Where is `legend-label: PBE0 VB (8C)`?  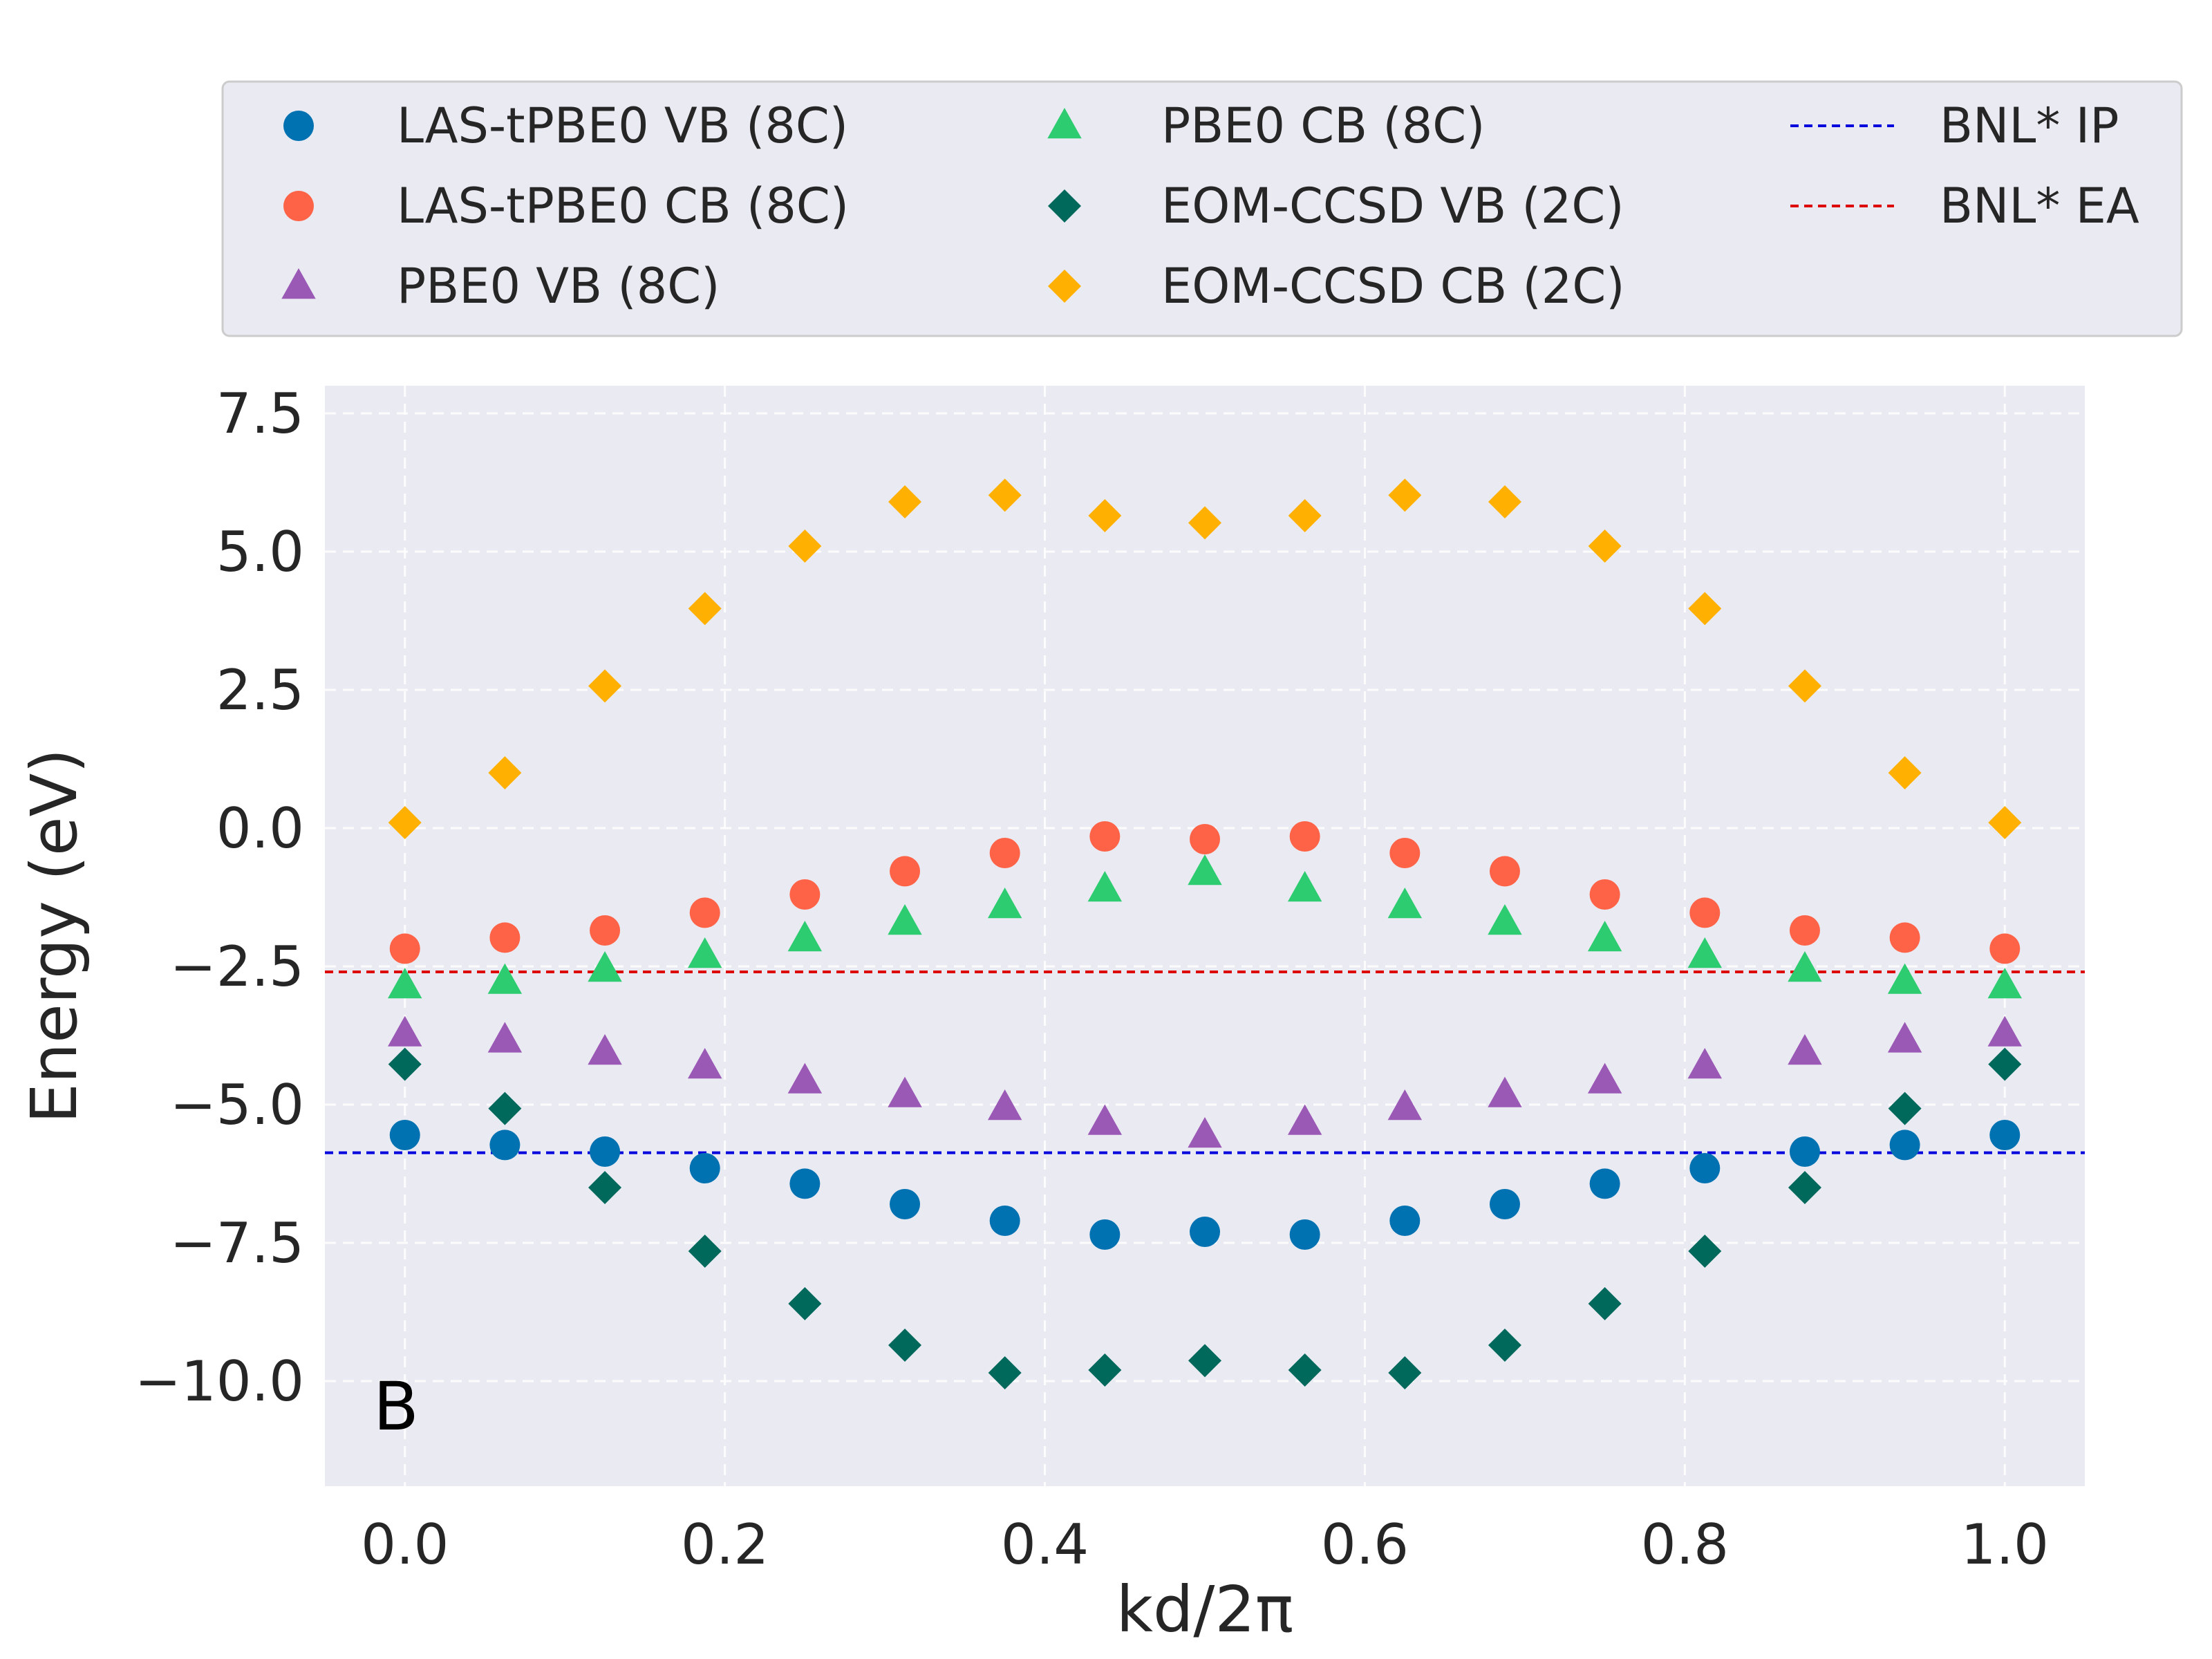
legend-label: PBE0 VB (8C) is located at coordinates (558, 286).